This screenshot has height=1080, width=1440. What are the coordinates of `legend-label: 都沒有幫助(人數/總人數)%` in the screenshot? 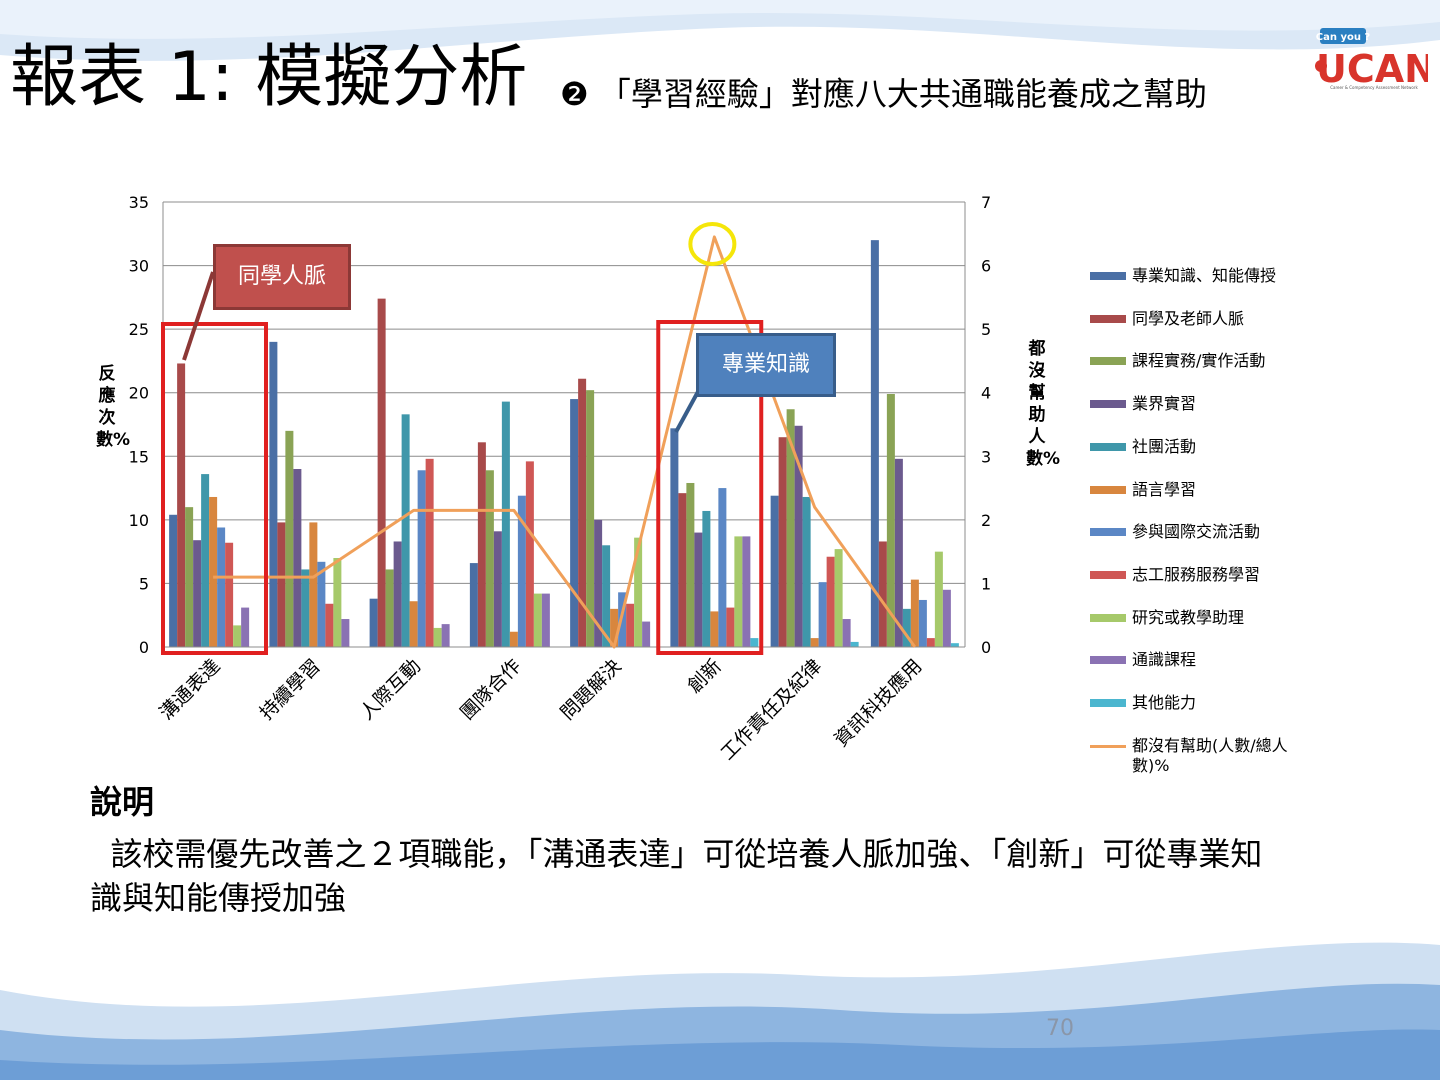 It's located at (1210, 755).